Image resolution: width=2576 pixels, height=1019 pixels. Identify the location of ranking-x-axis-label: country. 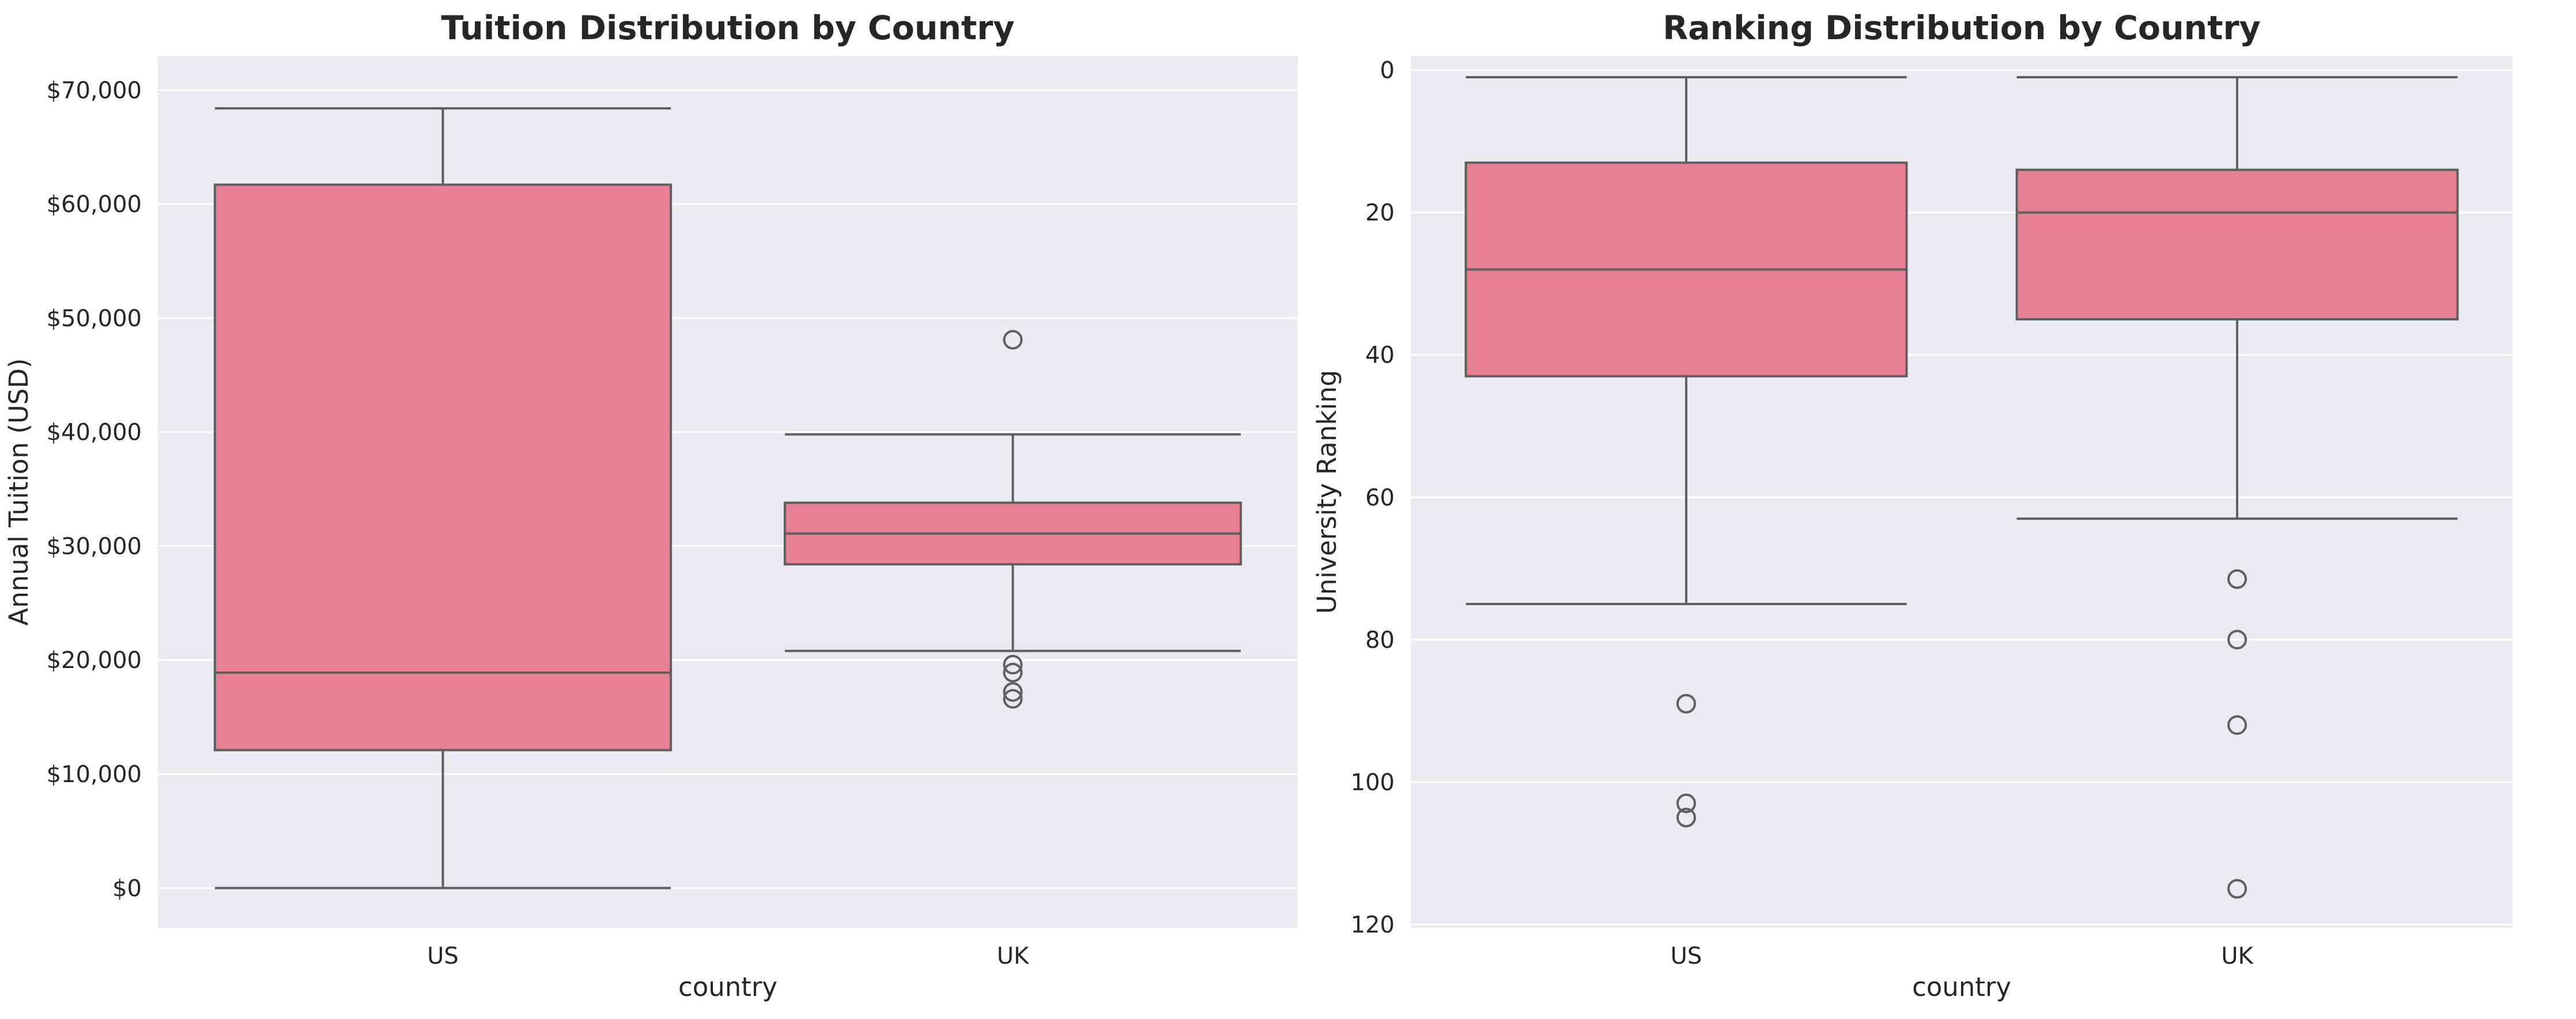
(1961, 987).